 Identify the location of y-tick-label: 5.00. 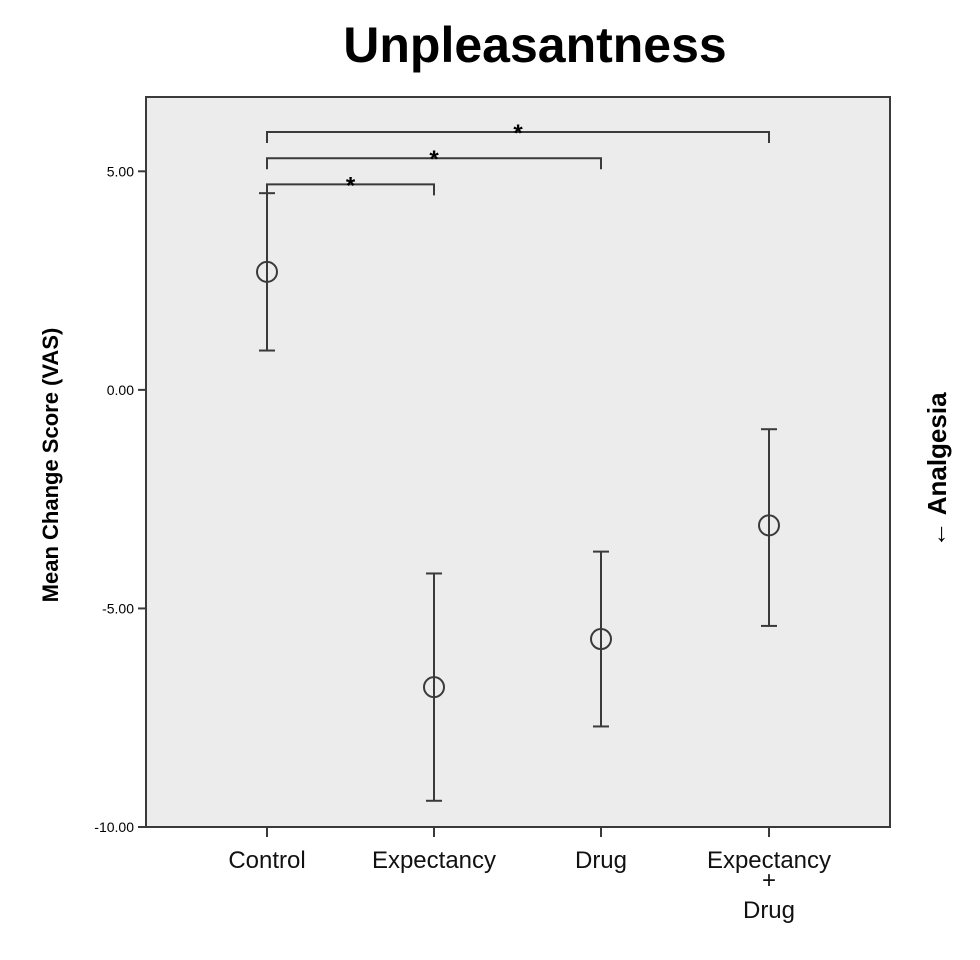
(120, 171).